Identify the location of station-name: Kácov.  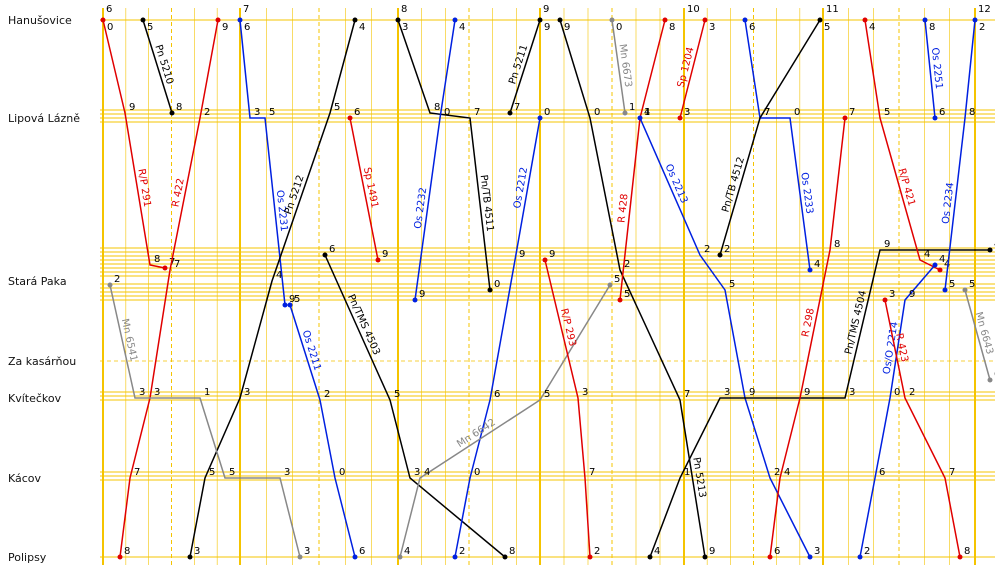
(25, 478).